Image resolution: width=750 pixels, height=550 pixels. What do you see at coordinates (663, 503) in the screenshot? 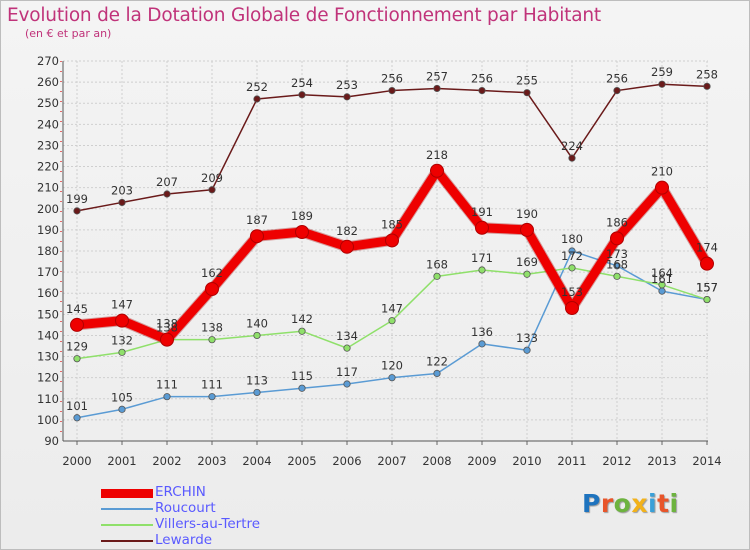
I see `logo-letter: t` at bounding box center [663, 503].